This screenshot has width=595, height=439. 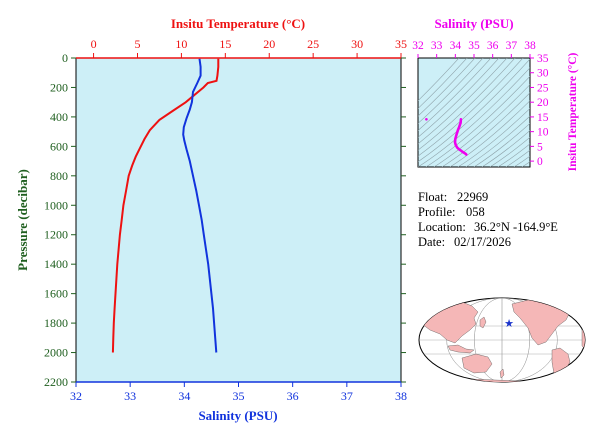 I want to click on salinity-tick-label: 33, so click(x=130, y=396).